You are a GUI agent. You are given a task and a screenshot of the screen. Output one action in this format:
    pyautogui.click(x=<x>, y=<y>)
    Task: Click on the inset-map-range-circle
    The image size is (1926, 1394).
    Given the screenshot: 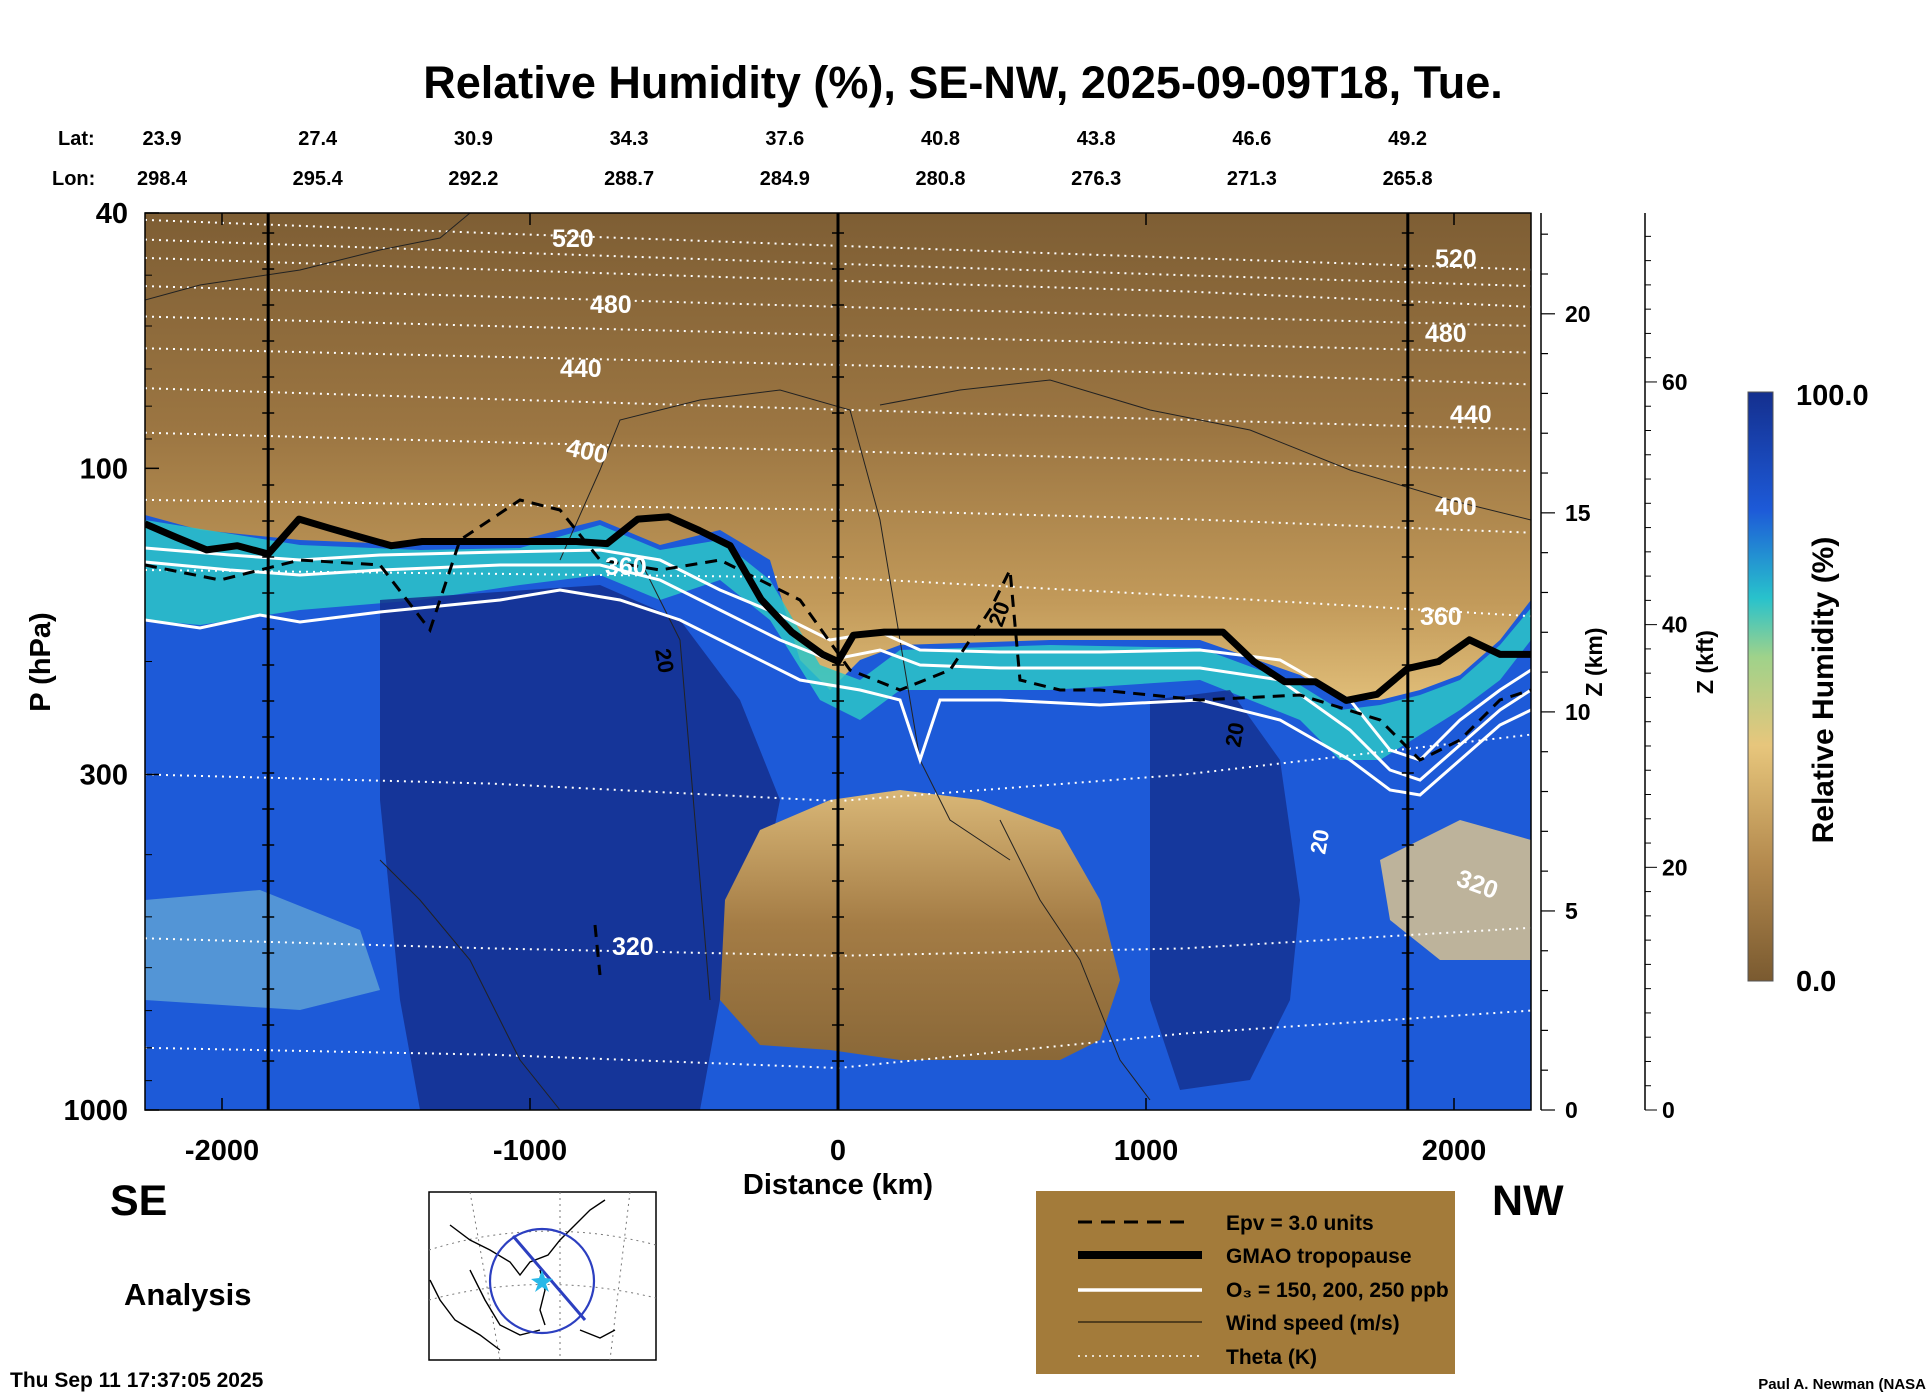 What is the action you would take?
    pyautogui.click(x=542, y=1281)
    